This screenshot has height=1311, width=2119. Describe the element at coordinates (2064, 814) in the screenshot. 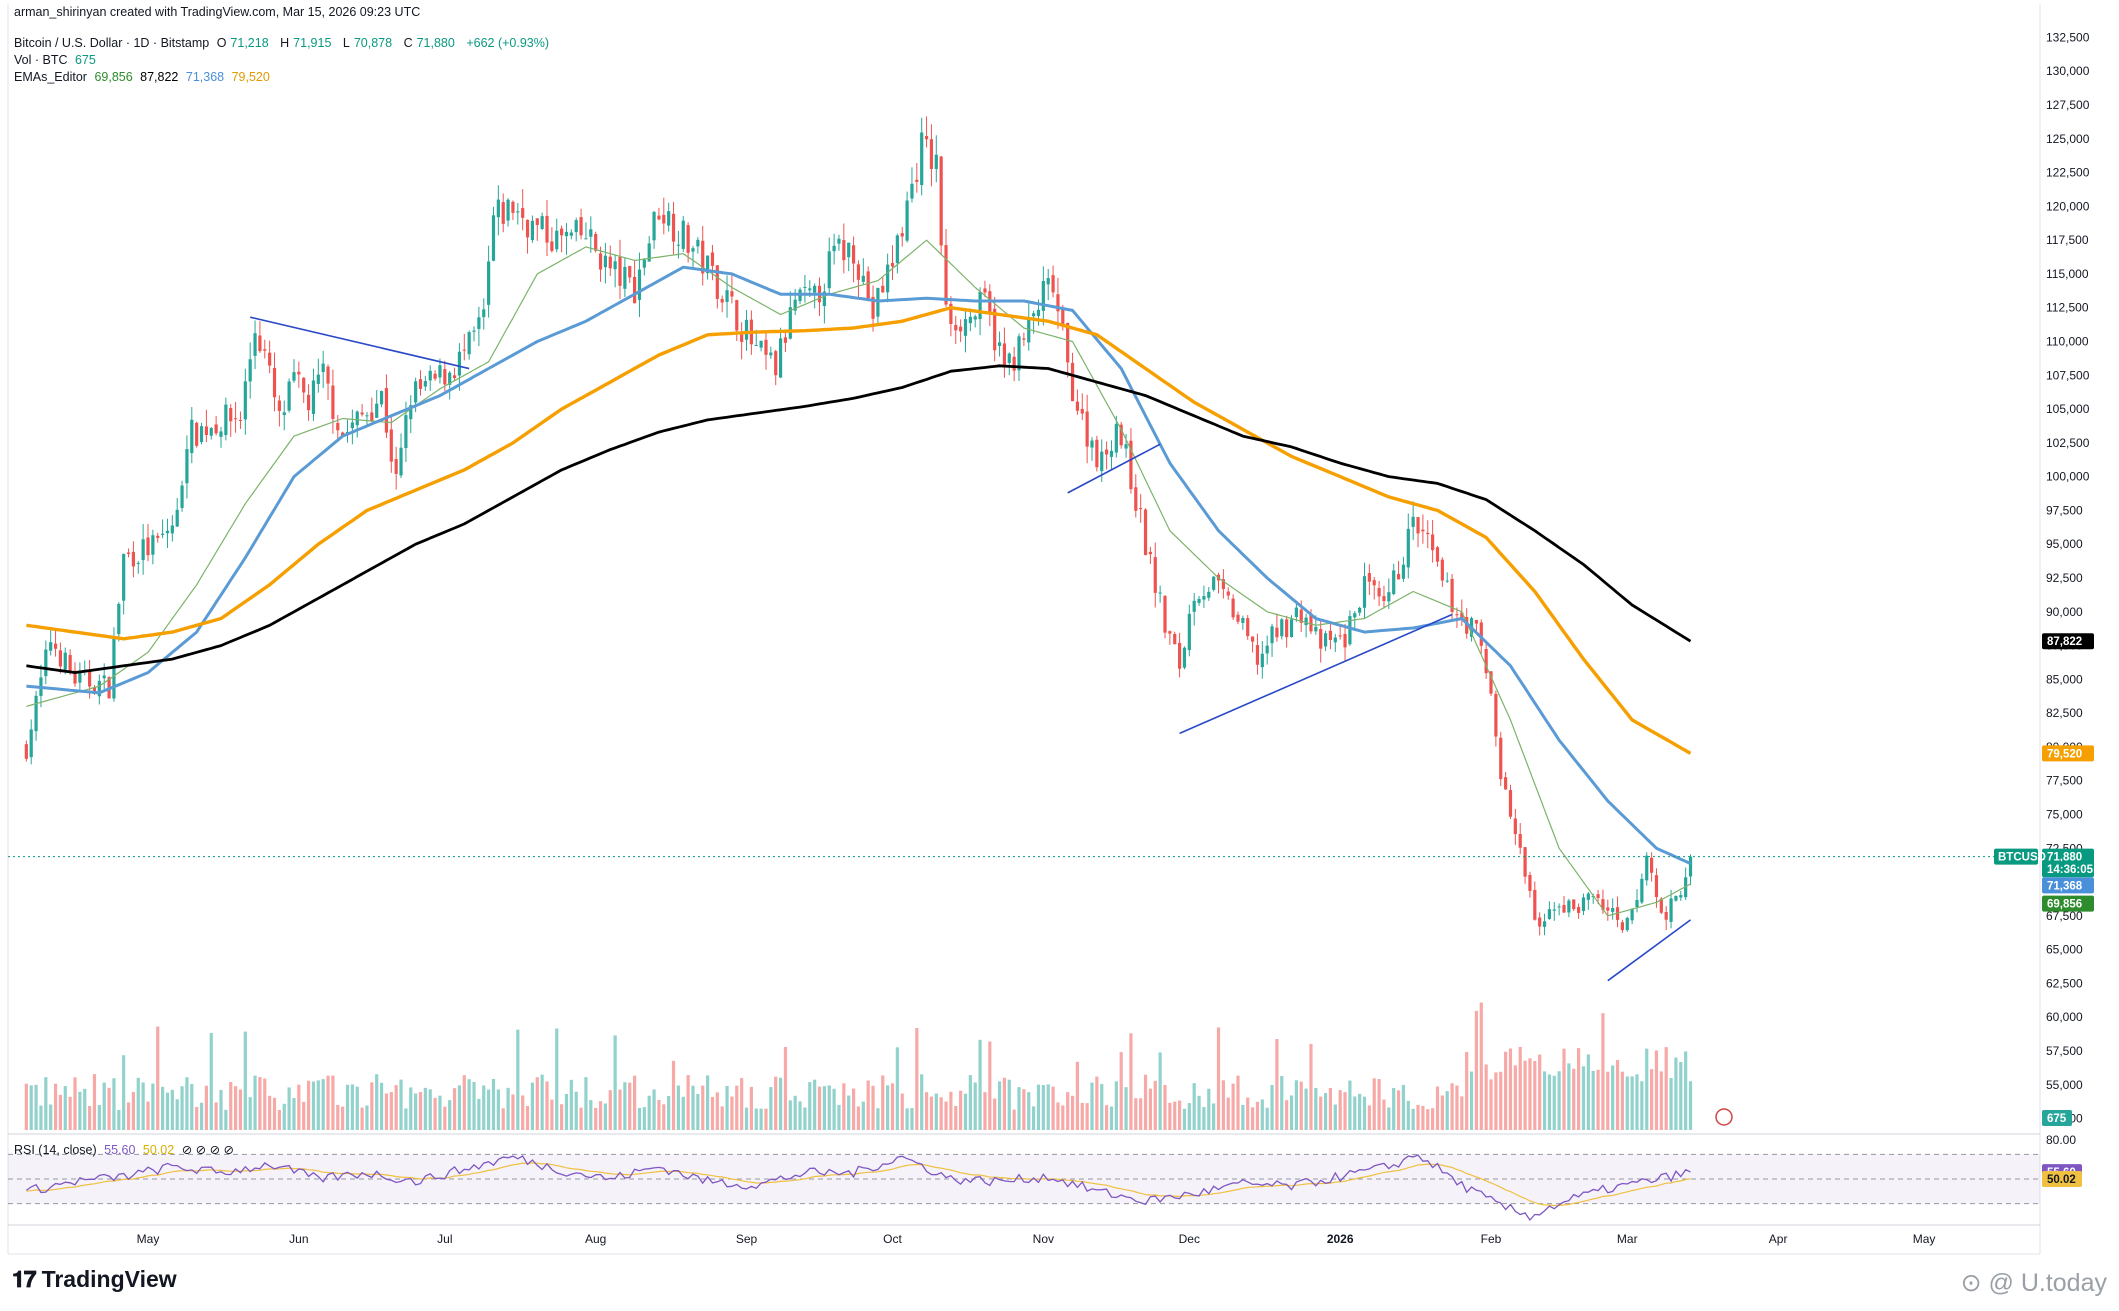

I see `price-tick: 75,000` at that location.